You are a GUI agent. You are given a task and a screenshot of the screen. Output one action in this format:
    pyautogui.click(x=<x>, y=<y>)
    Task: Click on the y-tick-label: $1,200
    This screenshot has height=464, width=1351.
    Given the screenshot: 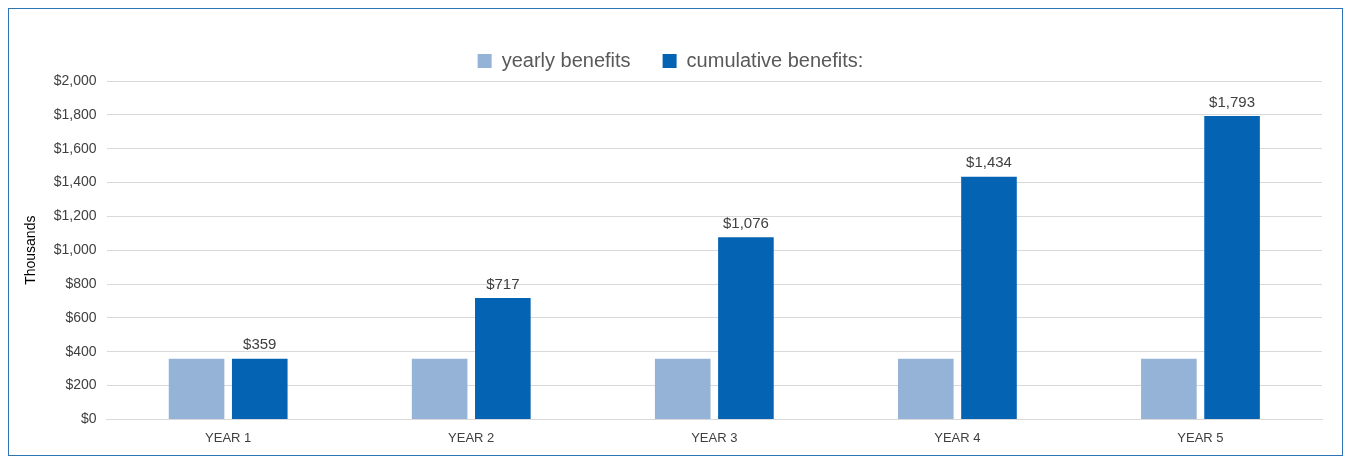 What is the action you would take?
    pyautogui.click(x=75, y=215)
    